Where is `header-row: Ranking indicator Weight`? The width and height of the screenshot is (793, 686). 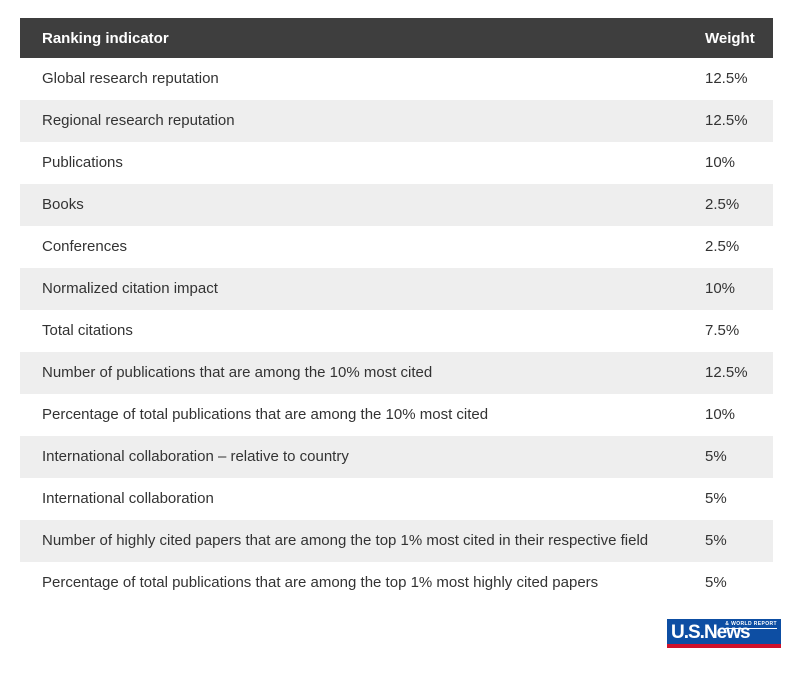 header-row: Ranking indicator Weight is located at coordinates (396, 38).